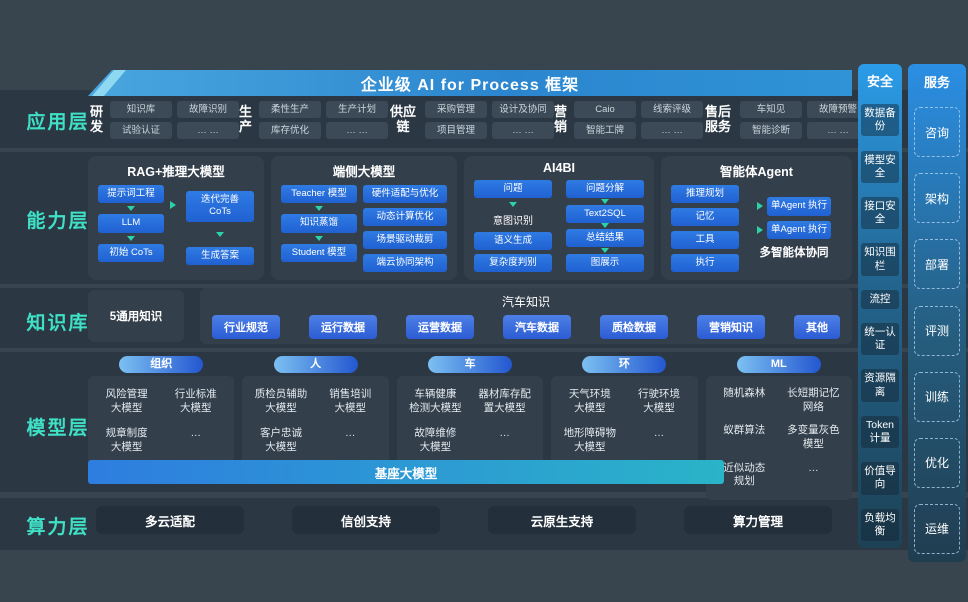 The width and height of the screenshot is (968, 602). Describe the element at coordinates (281, 439) in the screenshot. I see `model-item: 客户忠诚 大模型` at that location.